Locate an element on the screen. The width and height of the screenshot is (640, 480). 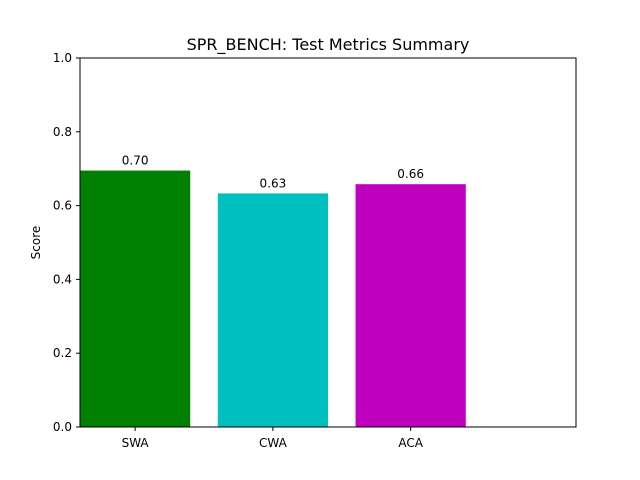
x-tick-label-swa: SWA is located at coordinates (136, 443).